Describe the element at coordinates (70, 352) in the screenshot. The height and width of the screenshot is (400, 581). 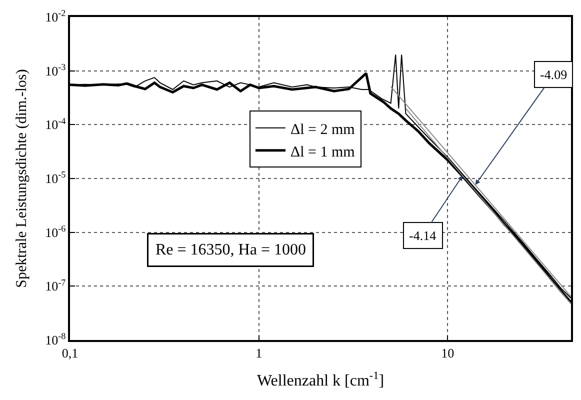
I see `x-tick-label: 0,1` at that location.